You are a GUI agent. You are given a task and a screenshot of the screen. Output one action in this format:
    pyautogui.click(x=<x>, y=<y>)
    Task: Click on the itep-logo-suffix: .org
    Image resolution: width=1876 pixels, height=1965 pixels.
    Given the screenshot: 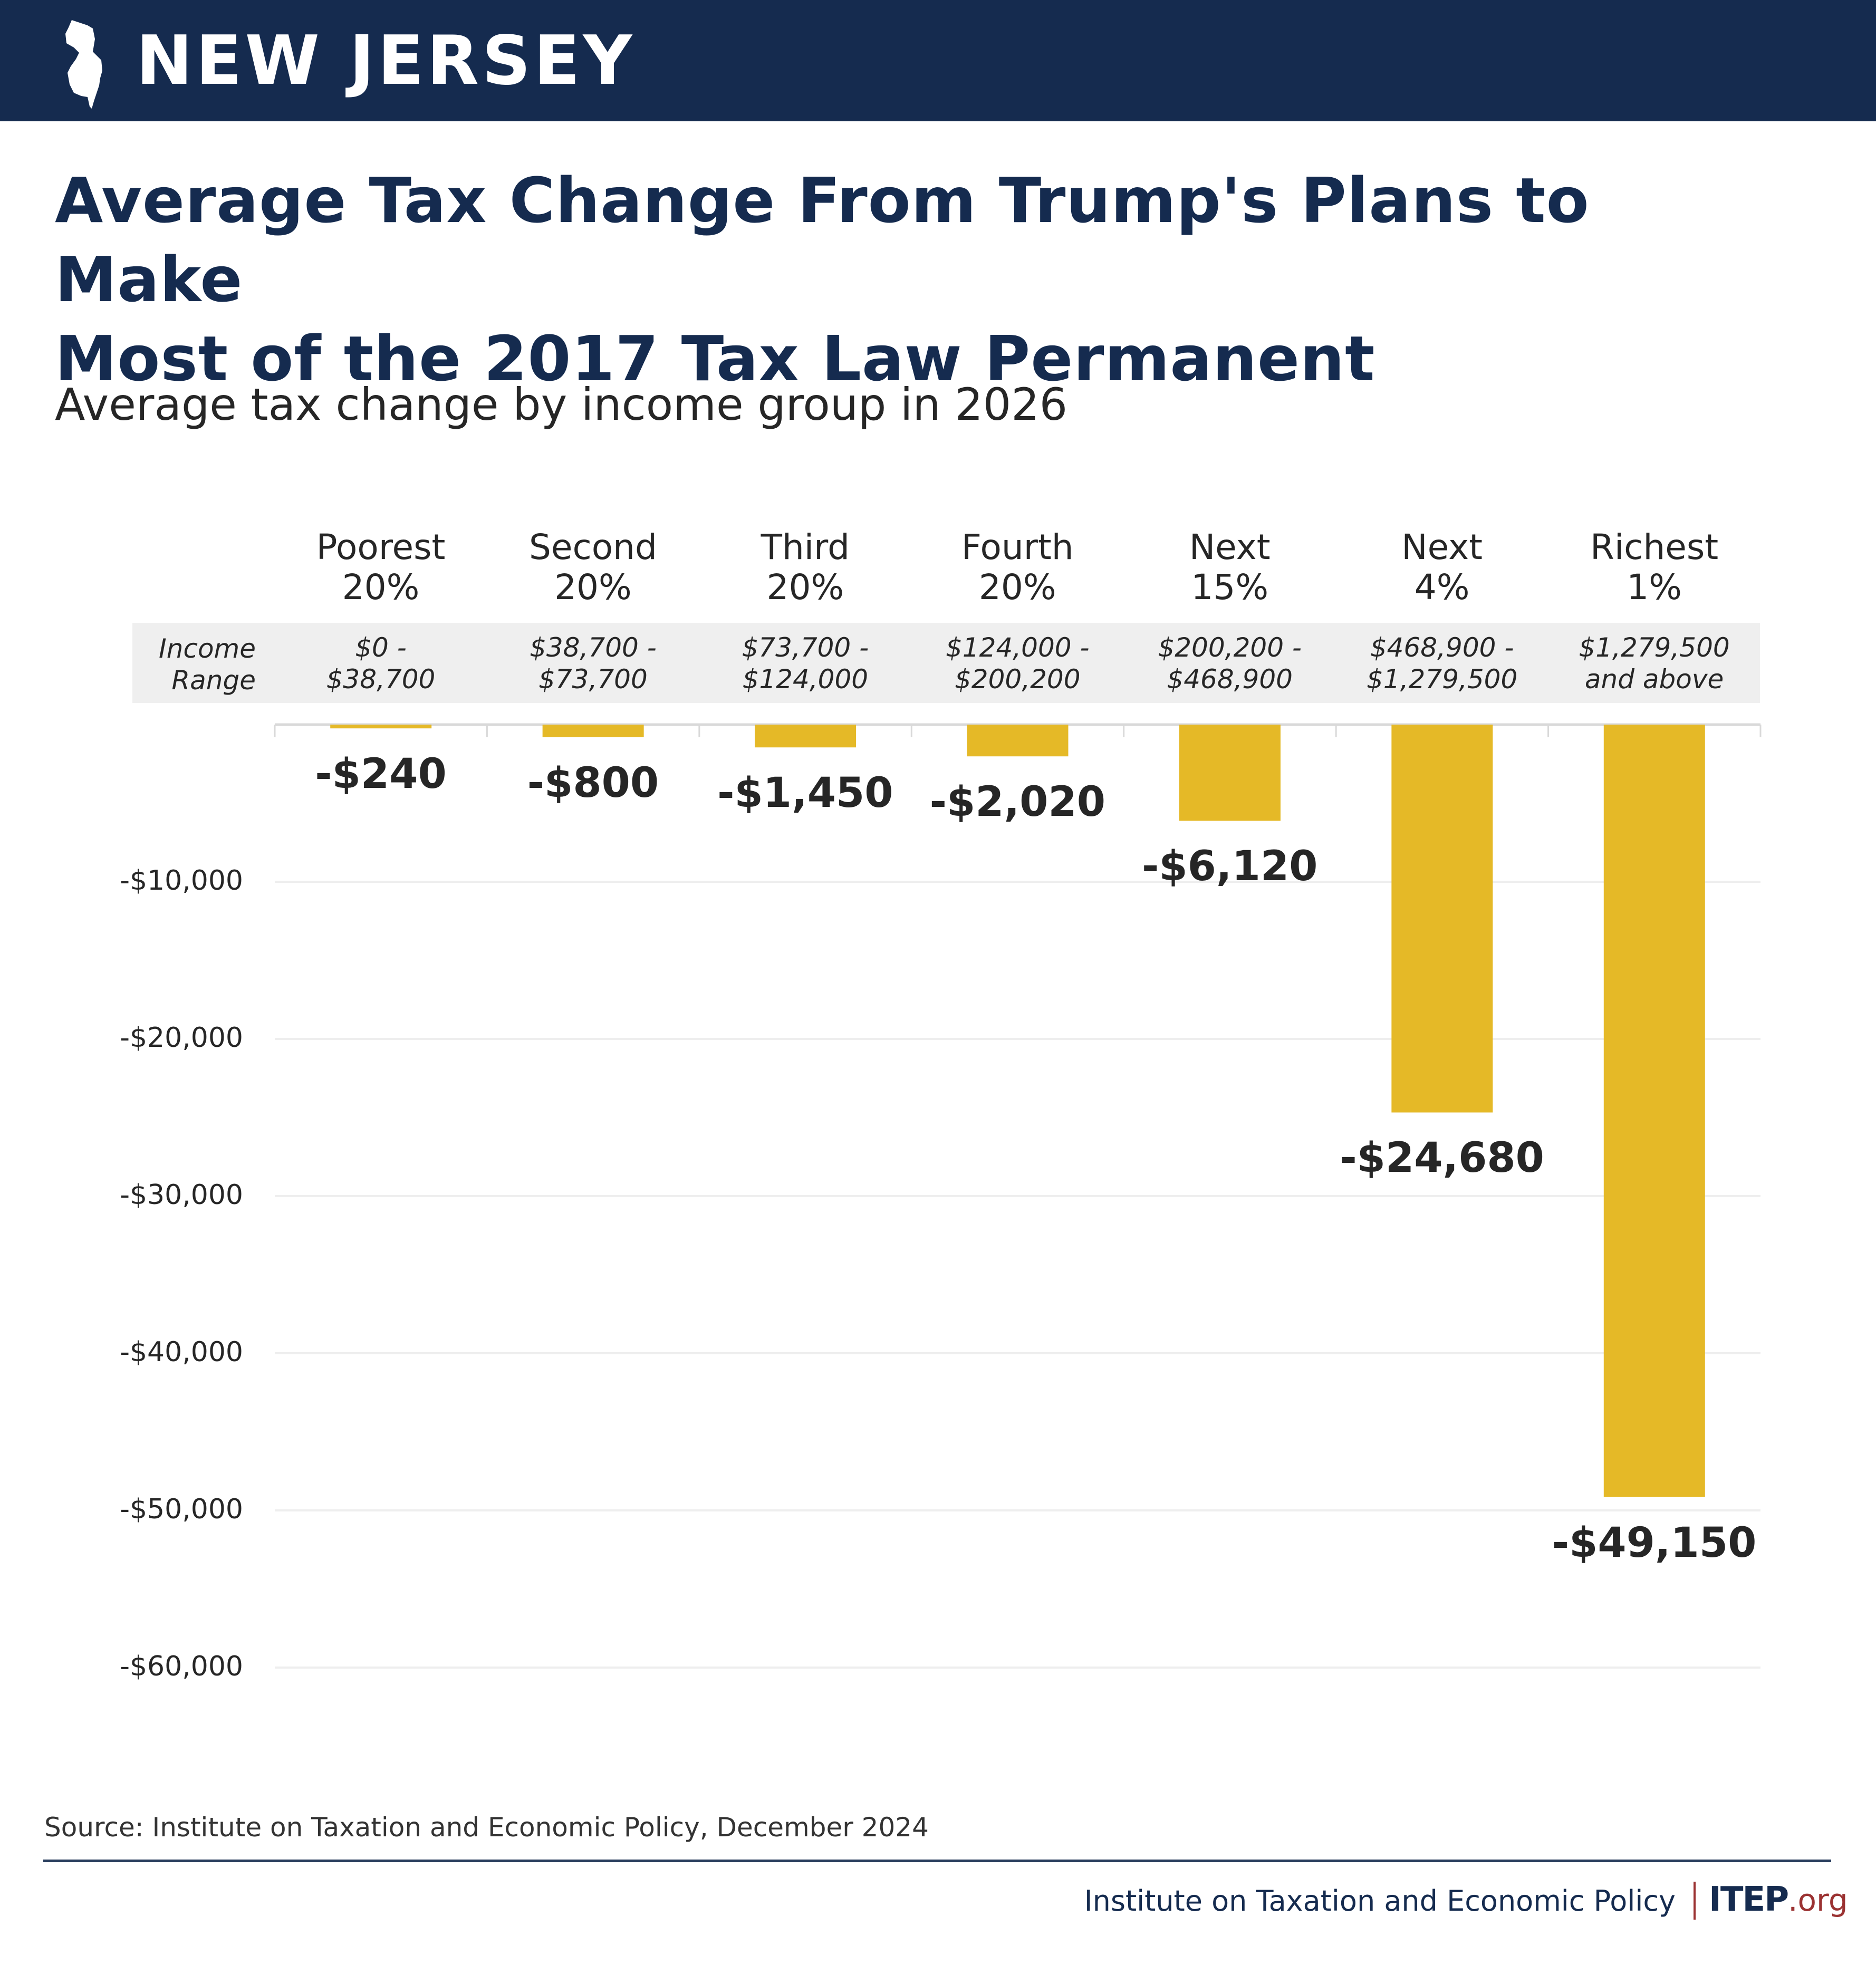 What is the action you would take?
    pyautogui.click(x=1818, y=1900)
    